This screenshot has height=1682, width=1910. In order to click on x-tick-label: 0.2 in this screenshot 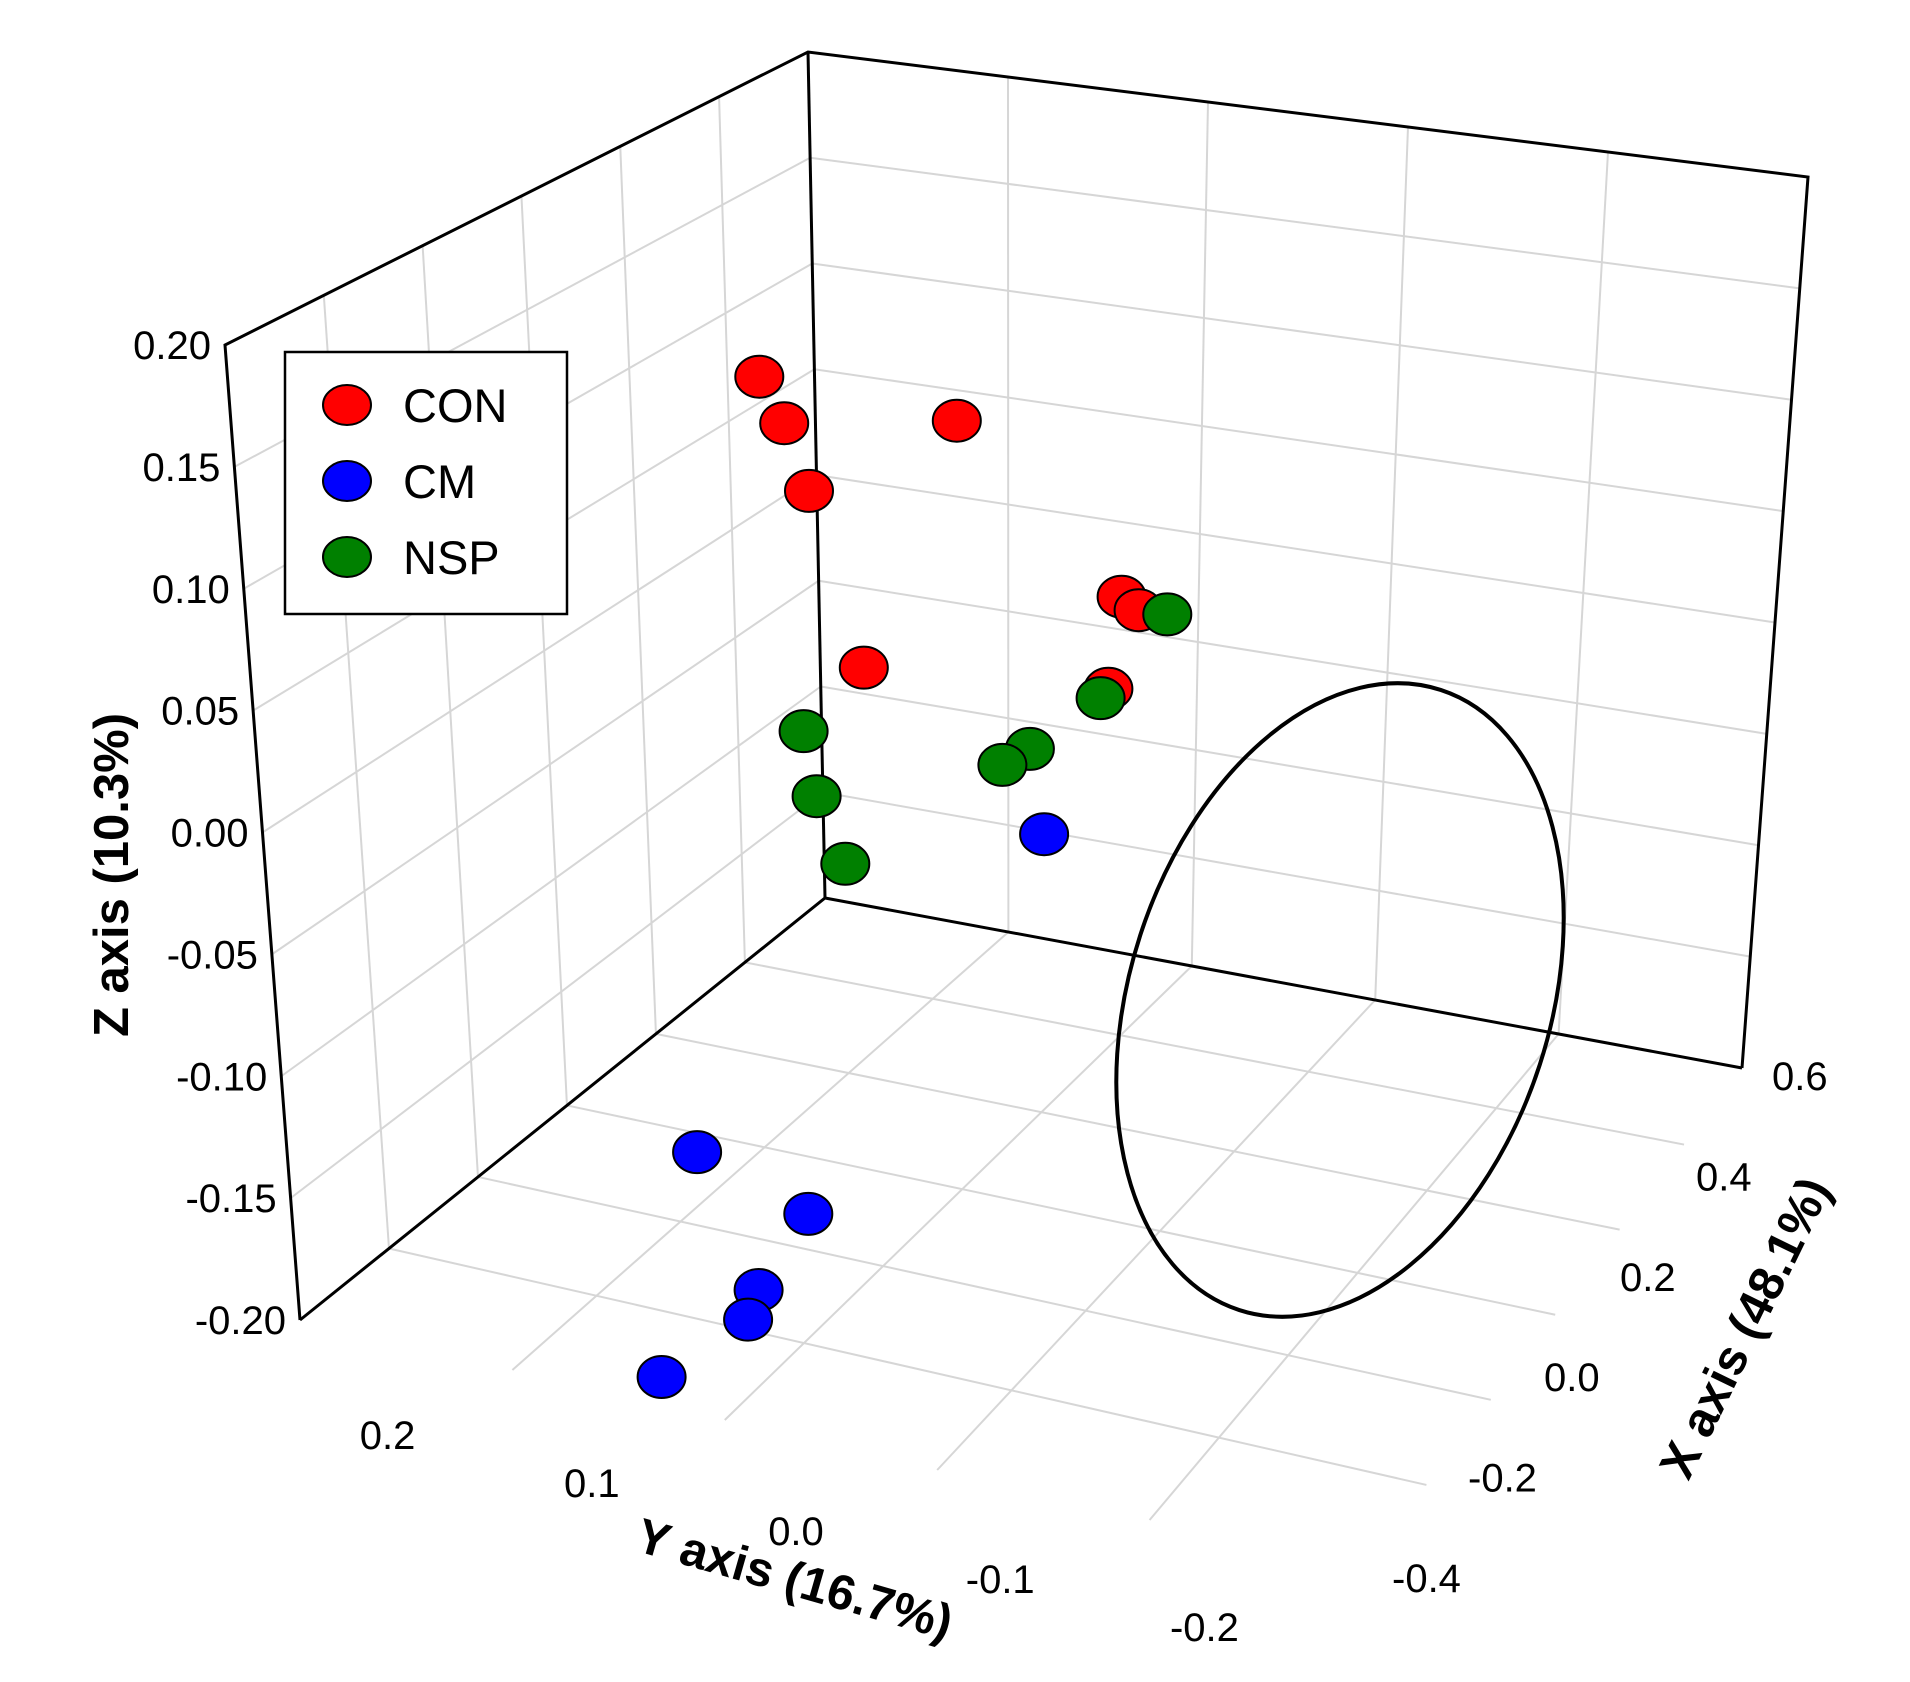, I will do `click(1648, 1278)`.